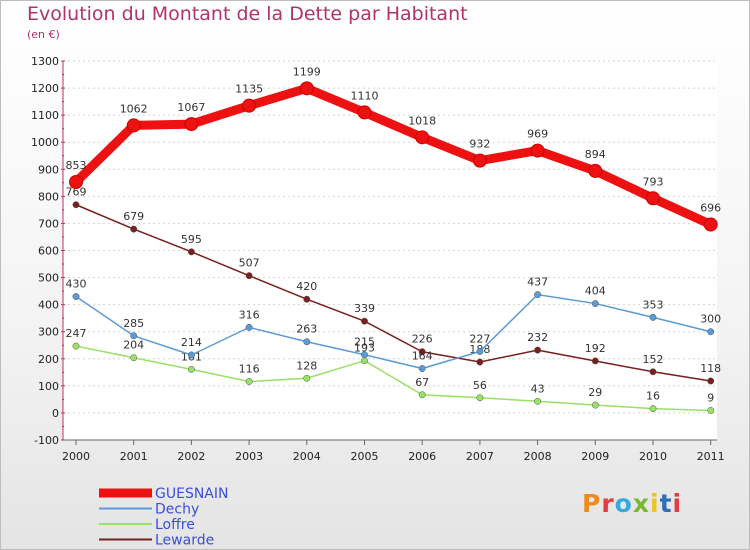 Image resolution: width=750 pixels, height=550 pixels. What do you see at coordinates (191, 494) in the screenshot?
I see `legend-label: GUESNAIN` at bounding box center [191, 494].